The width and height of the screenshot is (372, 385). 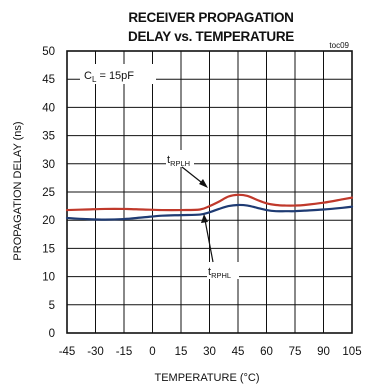 What do you see at coordinates (18, 190) in the screenshot?
I see `y-axis-title: PROPAGATION DELAY (ns)` at bounding box center [18, 190].